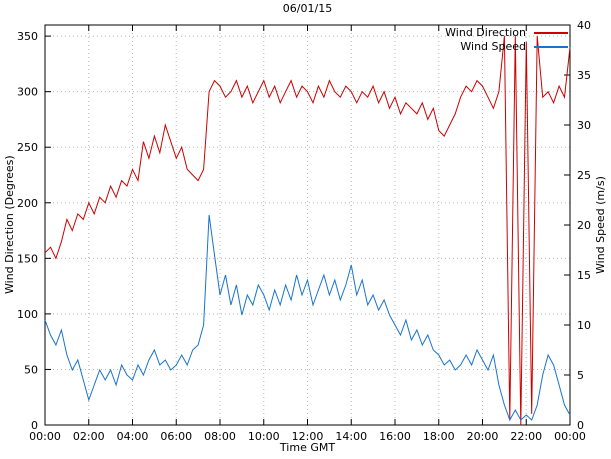  I want to click on legend-item-wind-direction: Wind Direction, so click(506, 32).